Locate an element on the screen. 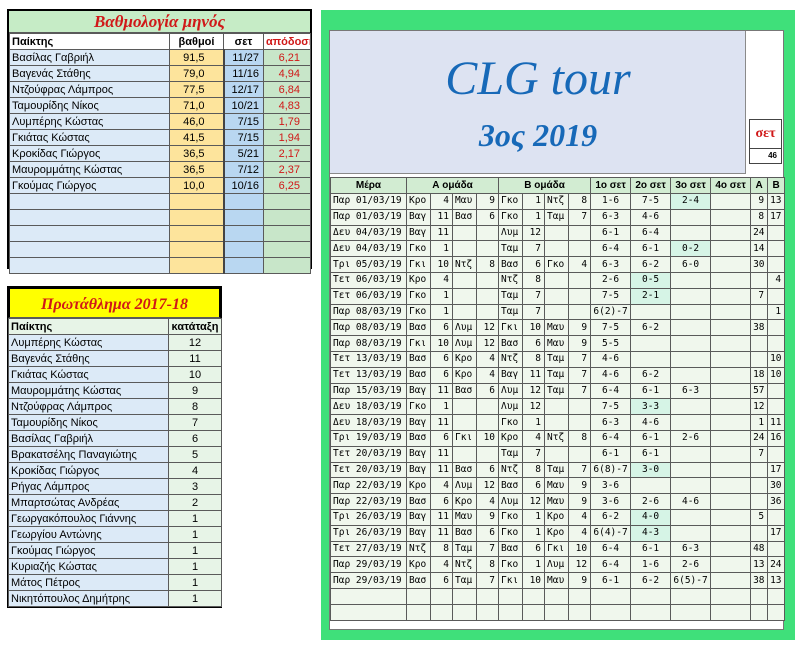 The height and width of the screenshot is (646, 800). player-name: Κροκίδας Γιώργος is located at coordinates (88, 470).